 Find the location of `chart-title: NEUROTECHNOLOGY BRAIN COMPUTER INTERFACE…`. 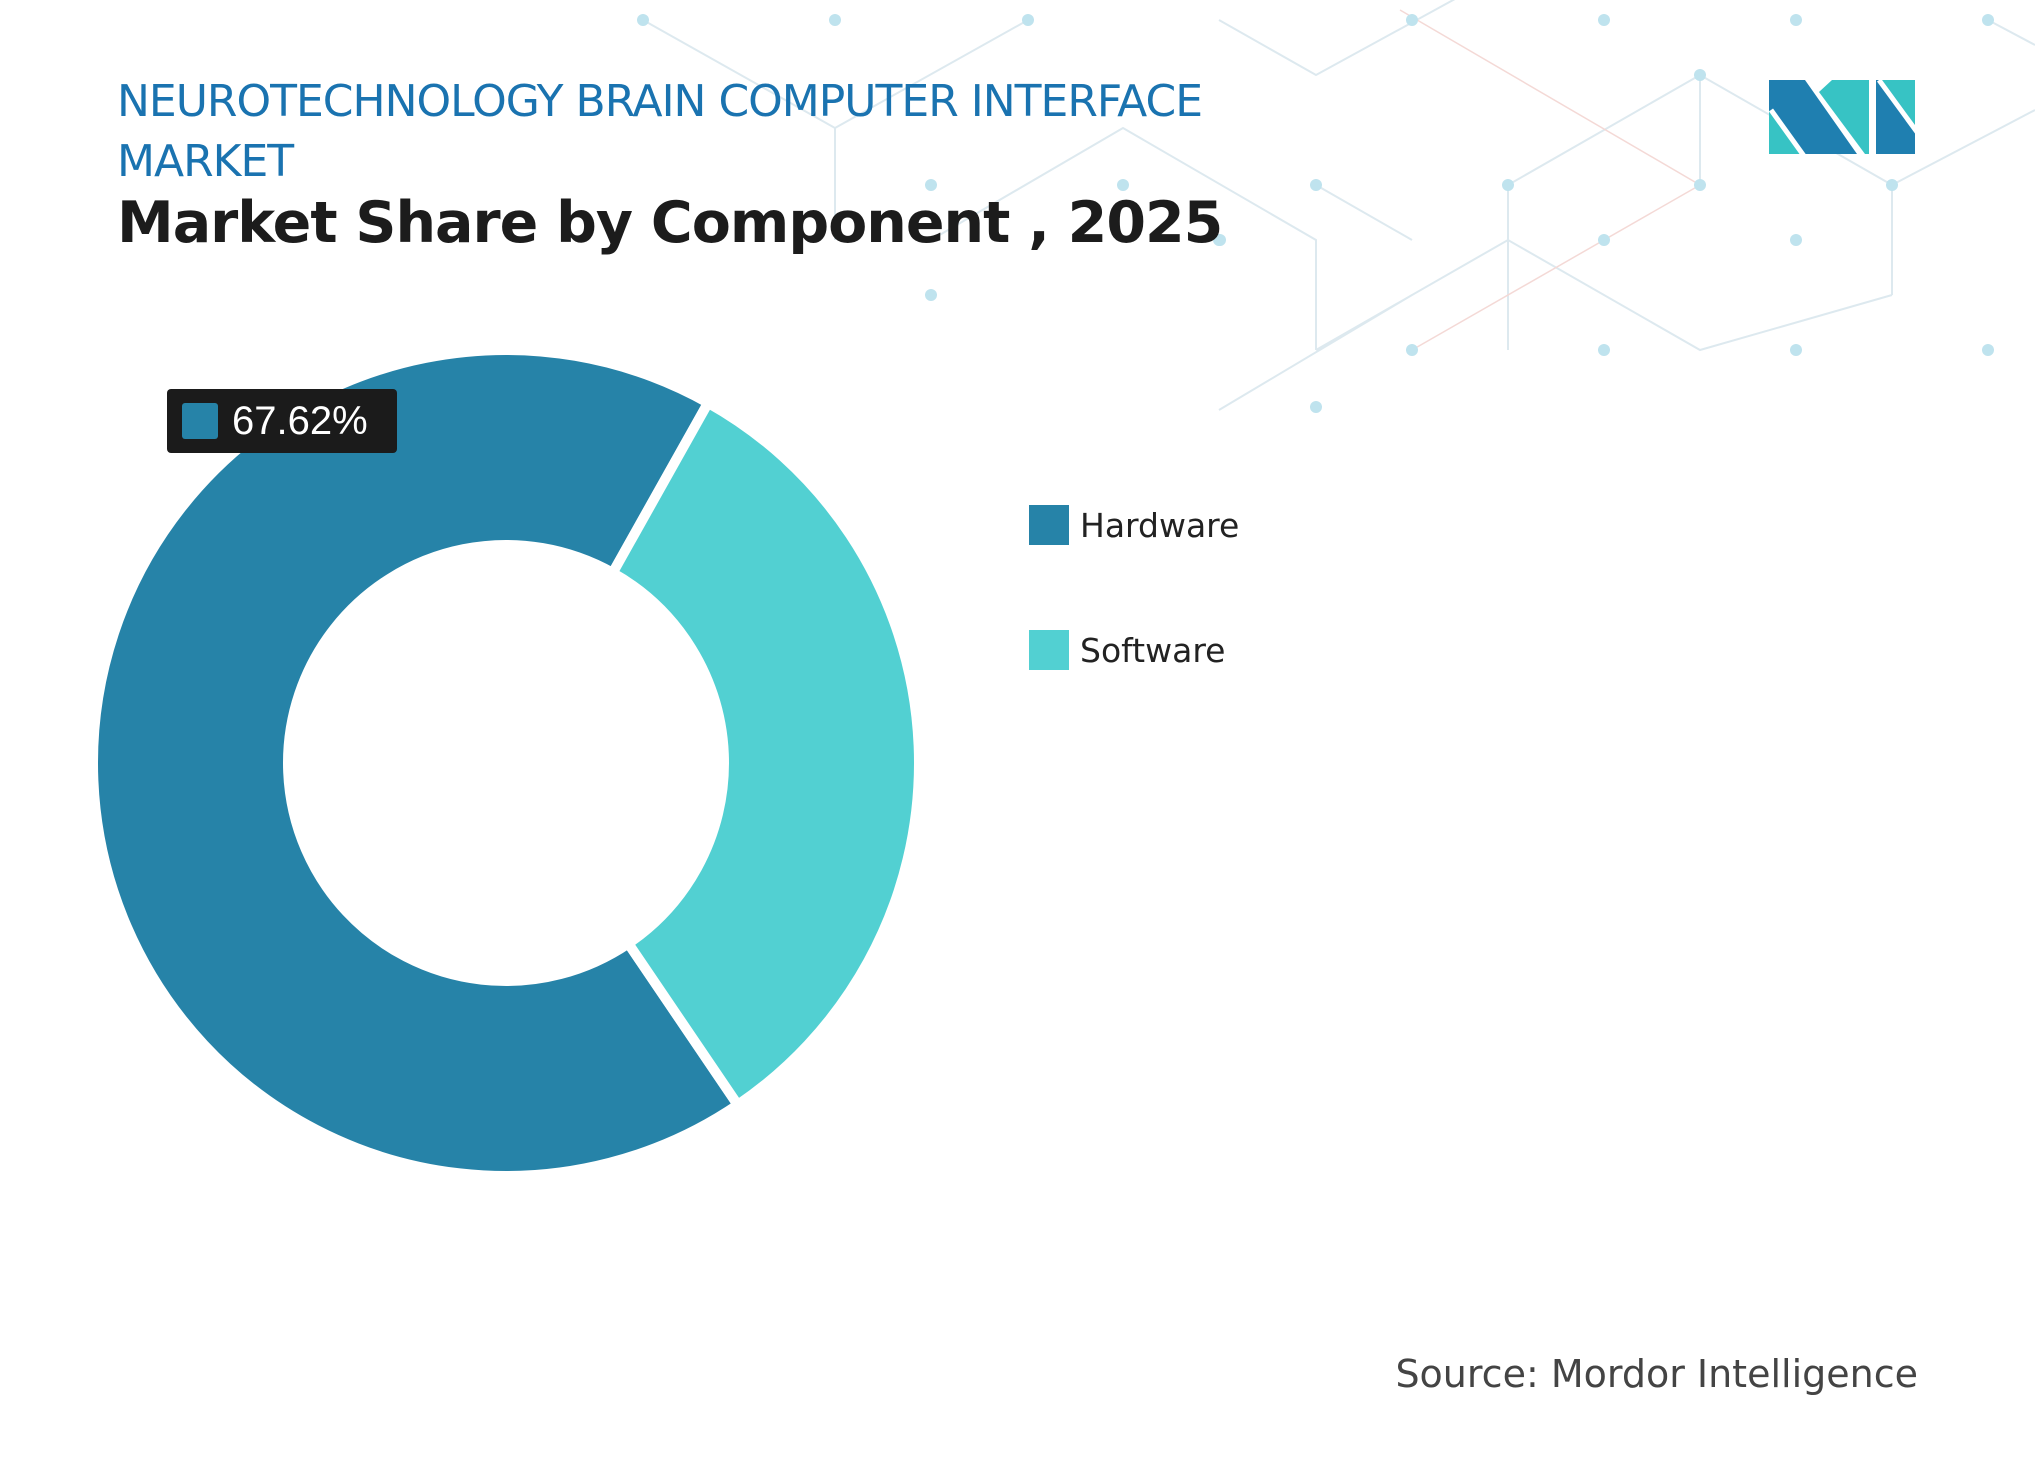

chart-title: NEUROTECHNOLOGY BRAIN COMPUTER INTERFACE… is located at coordinates (660, 131).